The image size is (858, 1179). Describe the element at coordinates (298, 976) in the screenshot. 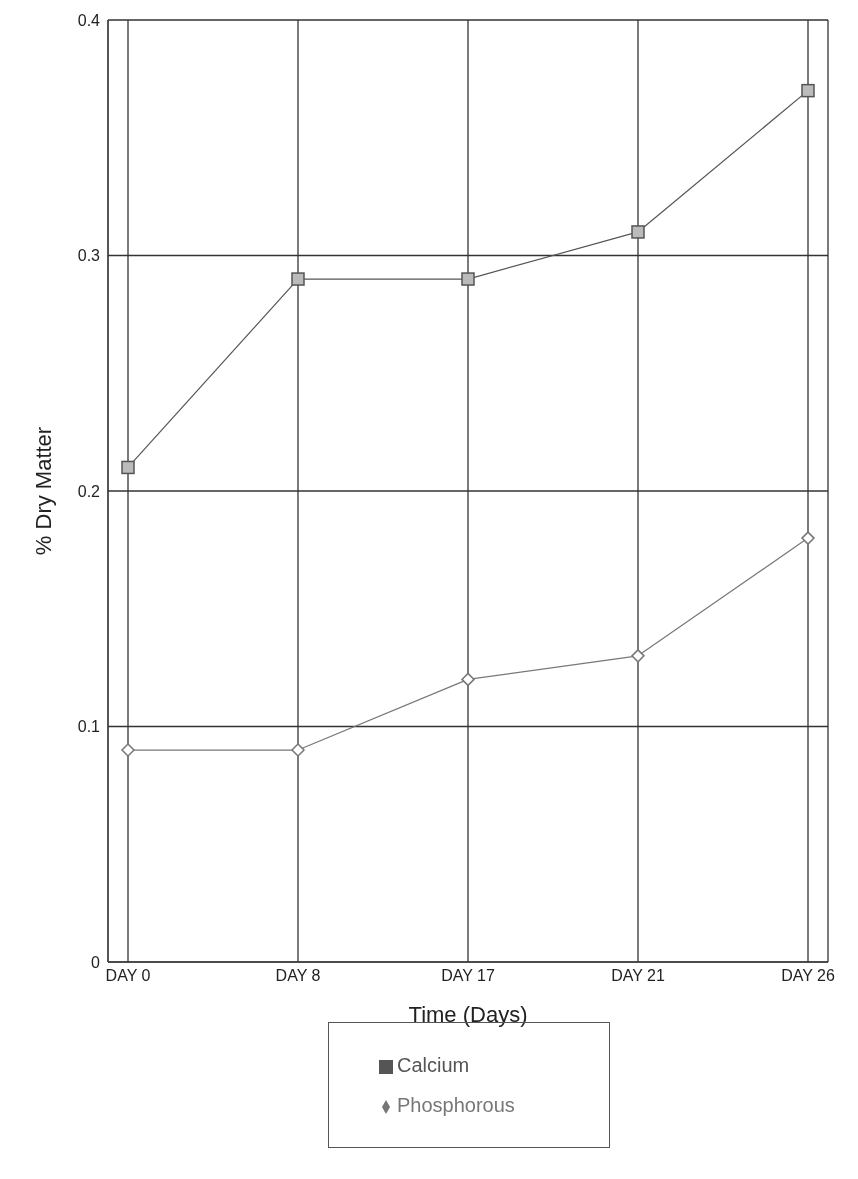

I see `x-tick-label: DAY 8` at that location.